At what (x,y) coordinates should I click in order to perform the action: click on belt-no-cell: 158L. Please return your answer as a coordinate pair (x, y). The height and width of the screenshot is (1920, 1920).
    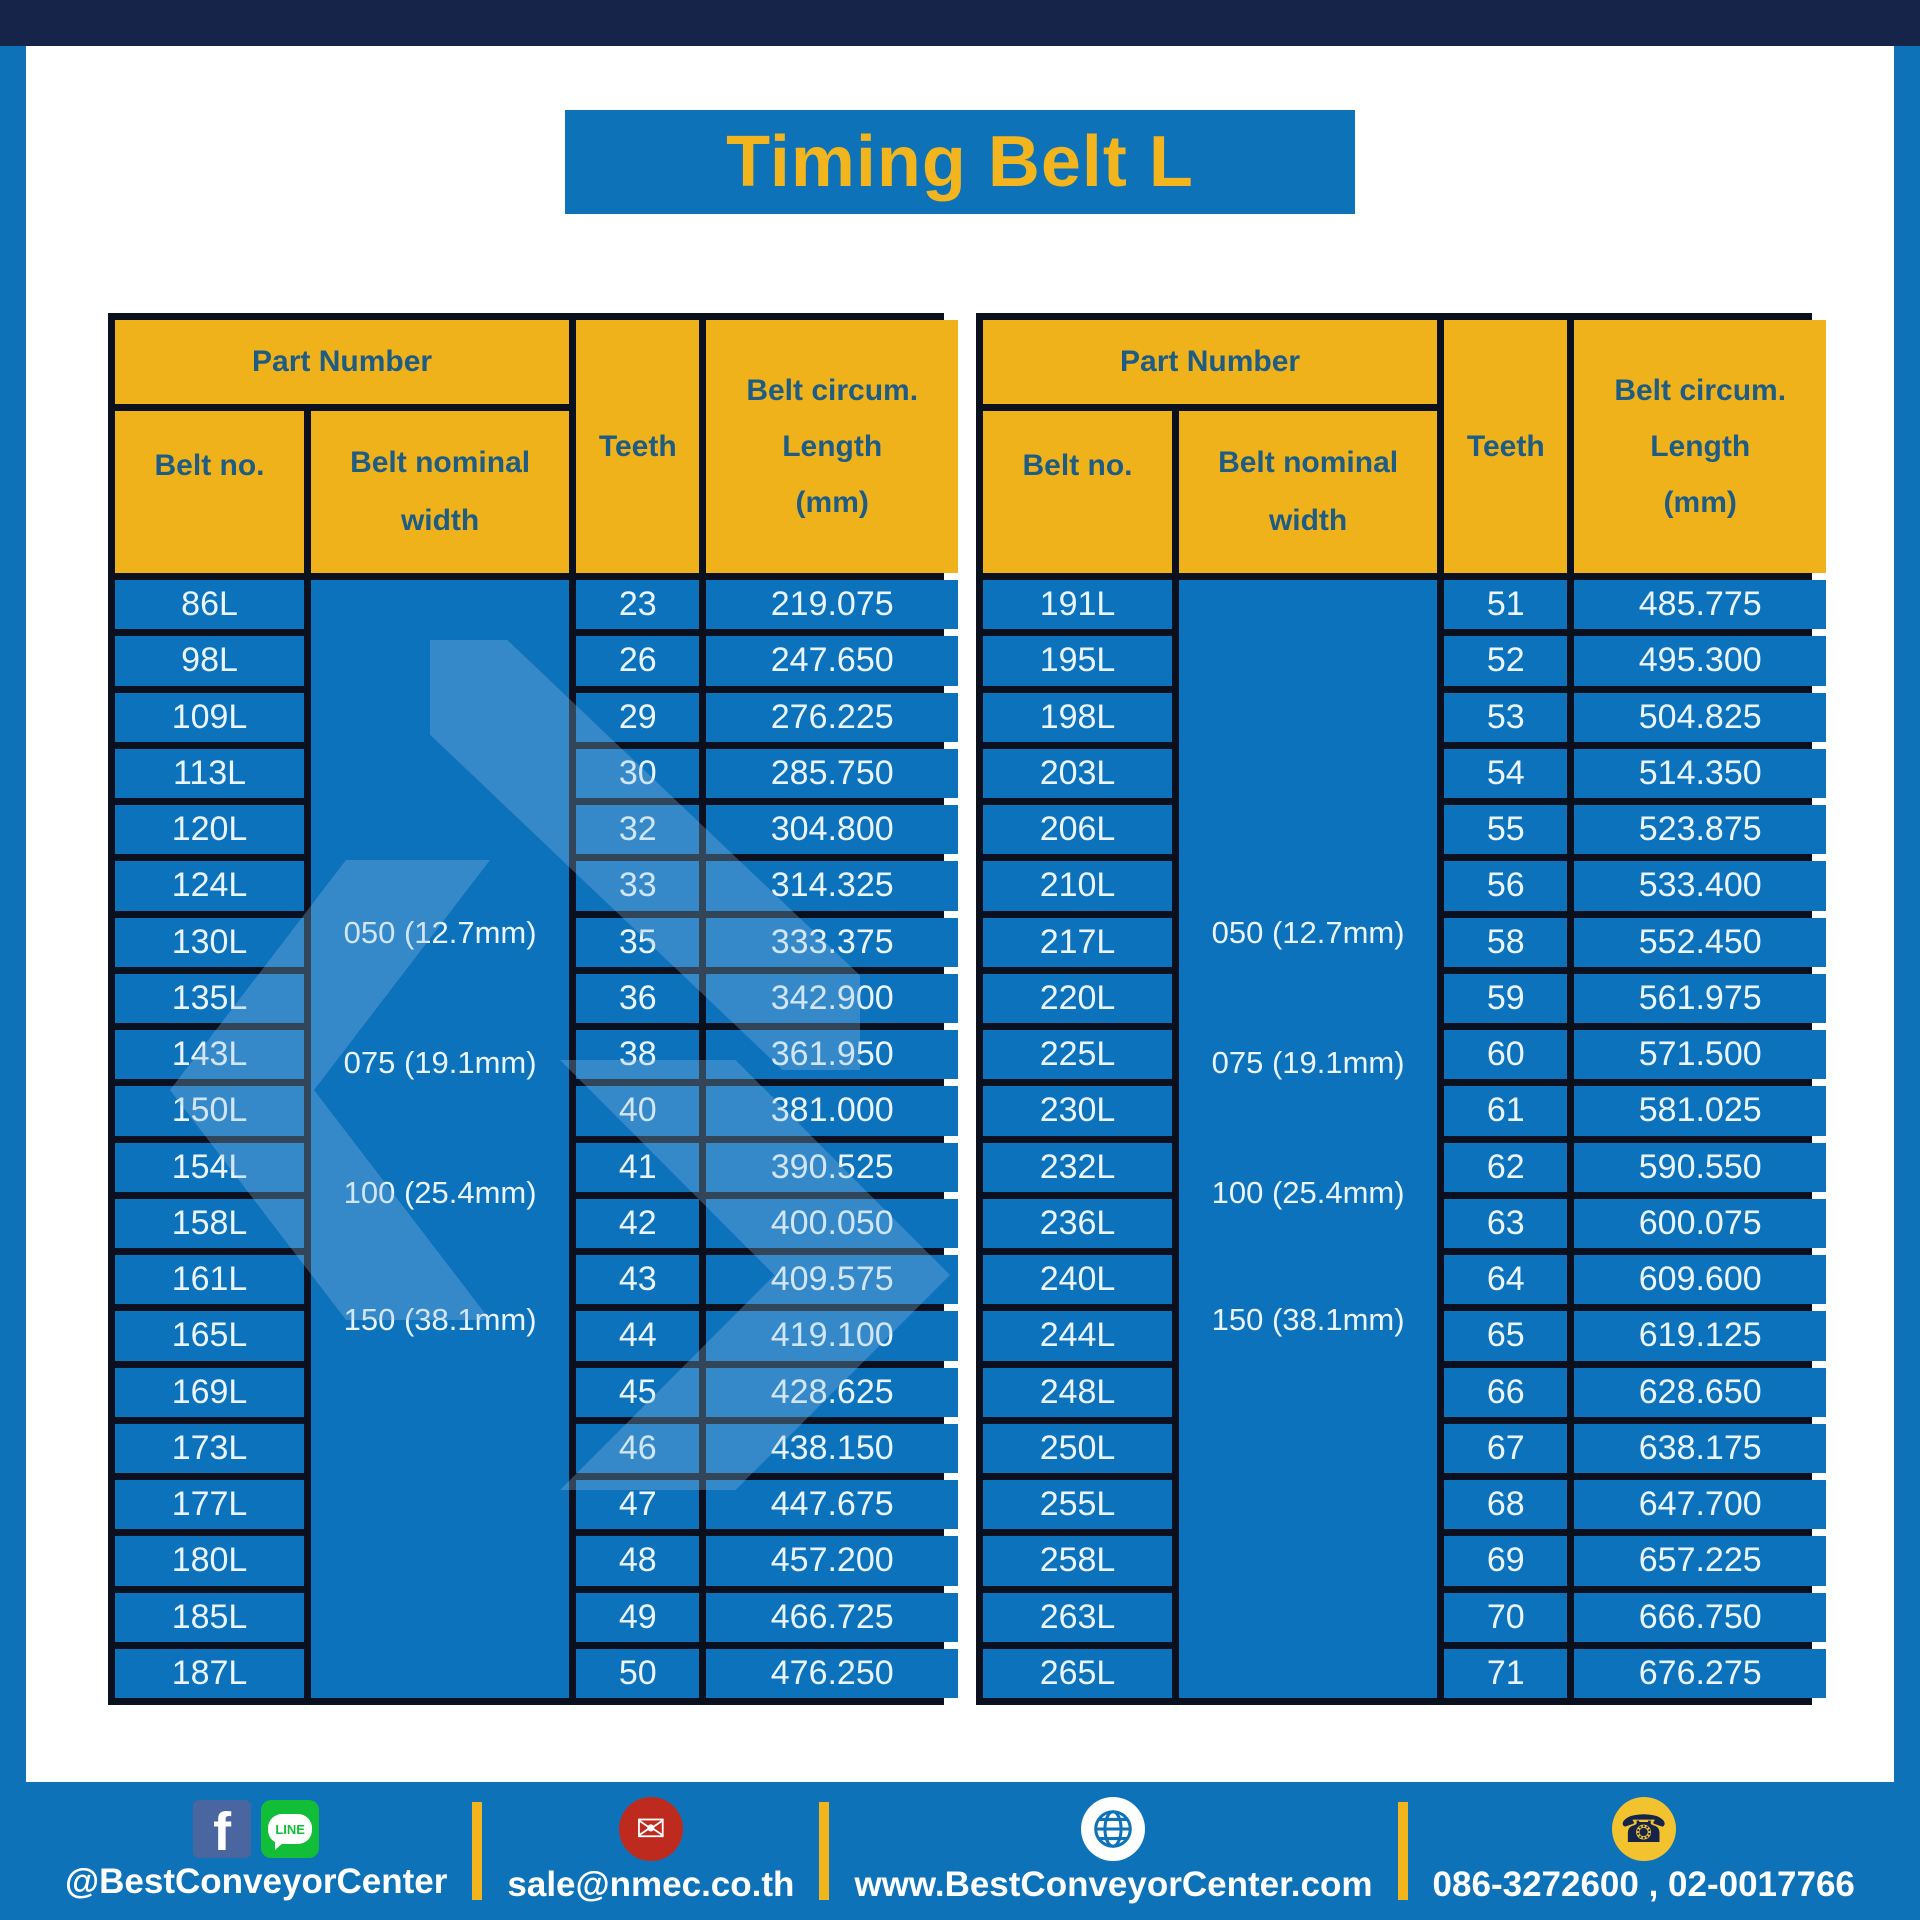
    Looking at the image, I should click on (210, 1223).